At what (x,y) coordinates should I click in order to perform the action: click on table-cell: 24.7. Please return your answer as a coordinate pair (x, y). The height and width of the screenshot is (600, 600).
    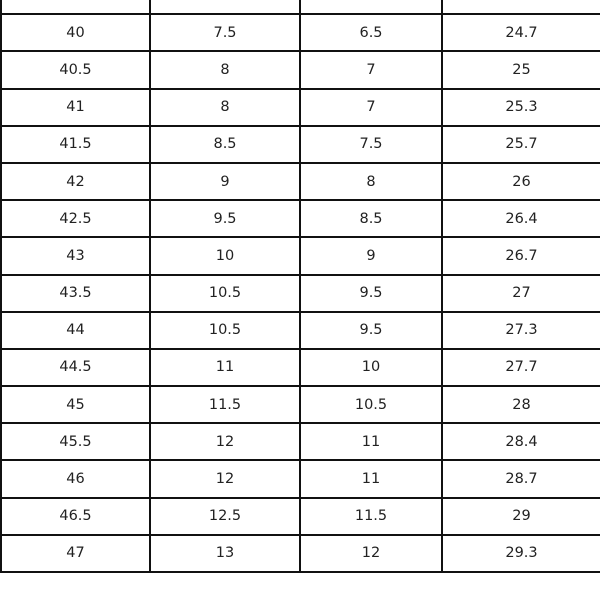
    Looking at the image, I should click on (520, 33).